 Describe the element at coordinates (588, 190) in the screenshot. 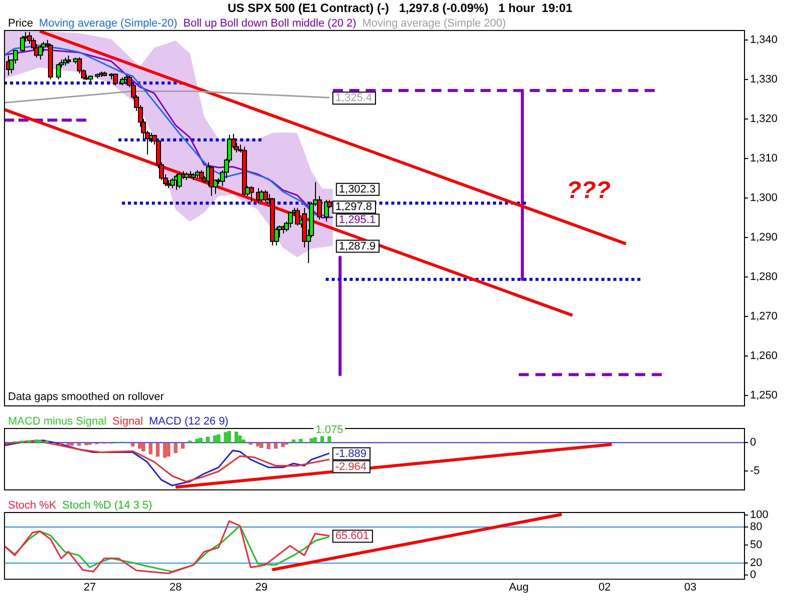

I see `annotation: ???` at that location.